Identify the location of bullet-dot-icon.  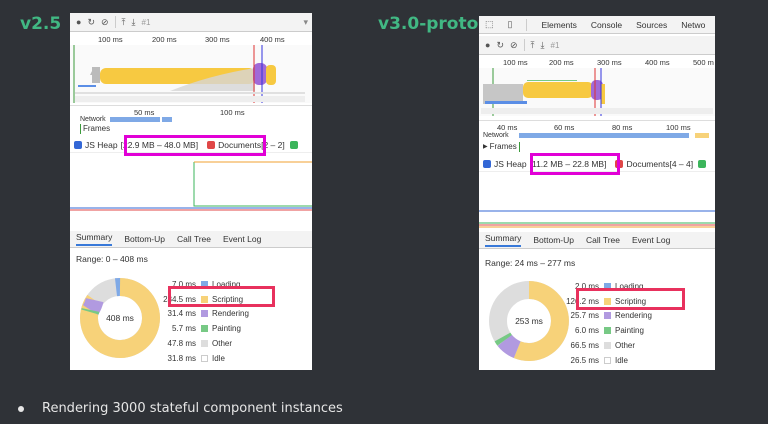
(21, 408).